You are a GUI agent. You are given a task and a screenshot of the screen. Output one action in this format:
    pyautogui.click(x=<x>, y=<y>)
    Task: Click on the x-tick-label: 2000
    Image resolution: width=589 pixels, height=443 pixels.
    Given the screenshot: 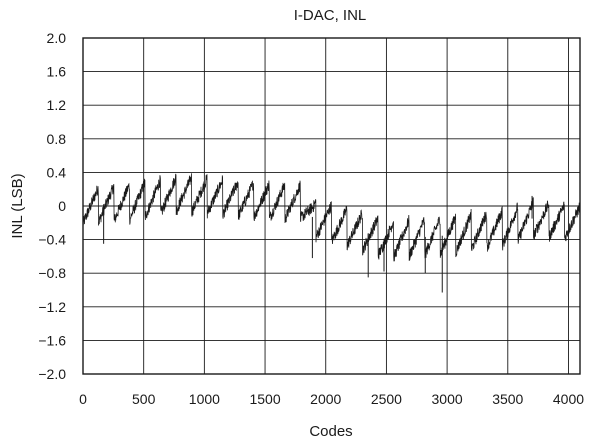 What is the action you would take?
    pyautogui.click(x=325, y=399)
    